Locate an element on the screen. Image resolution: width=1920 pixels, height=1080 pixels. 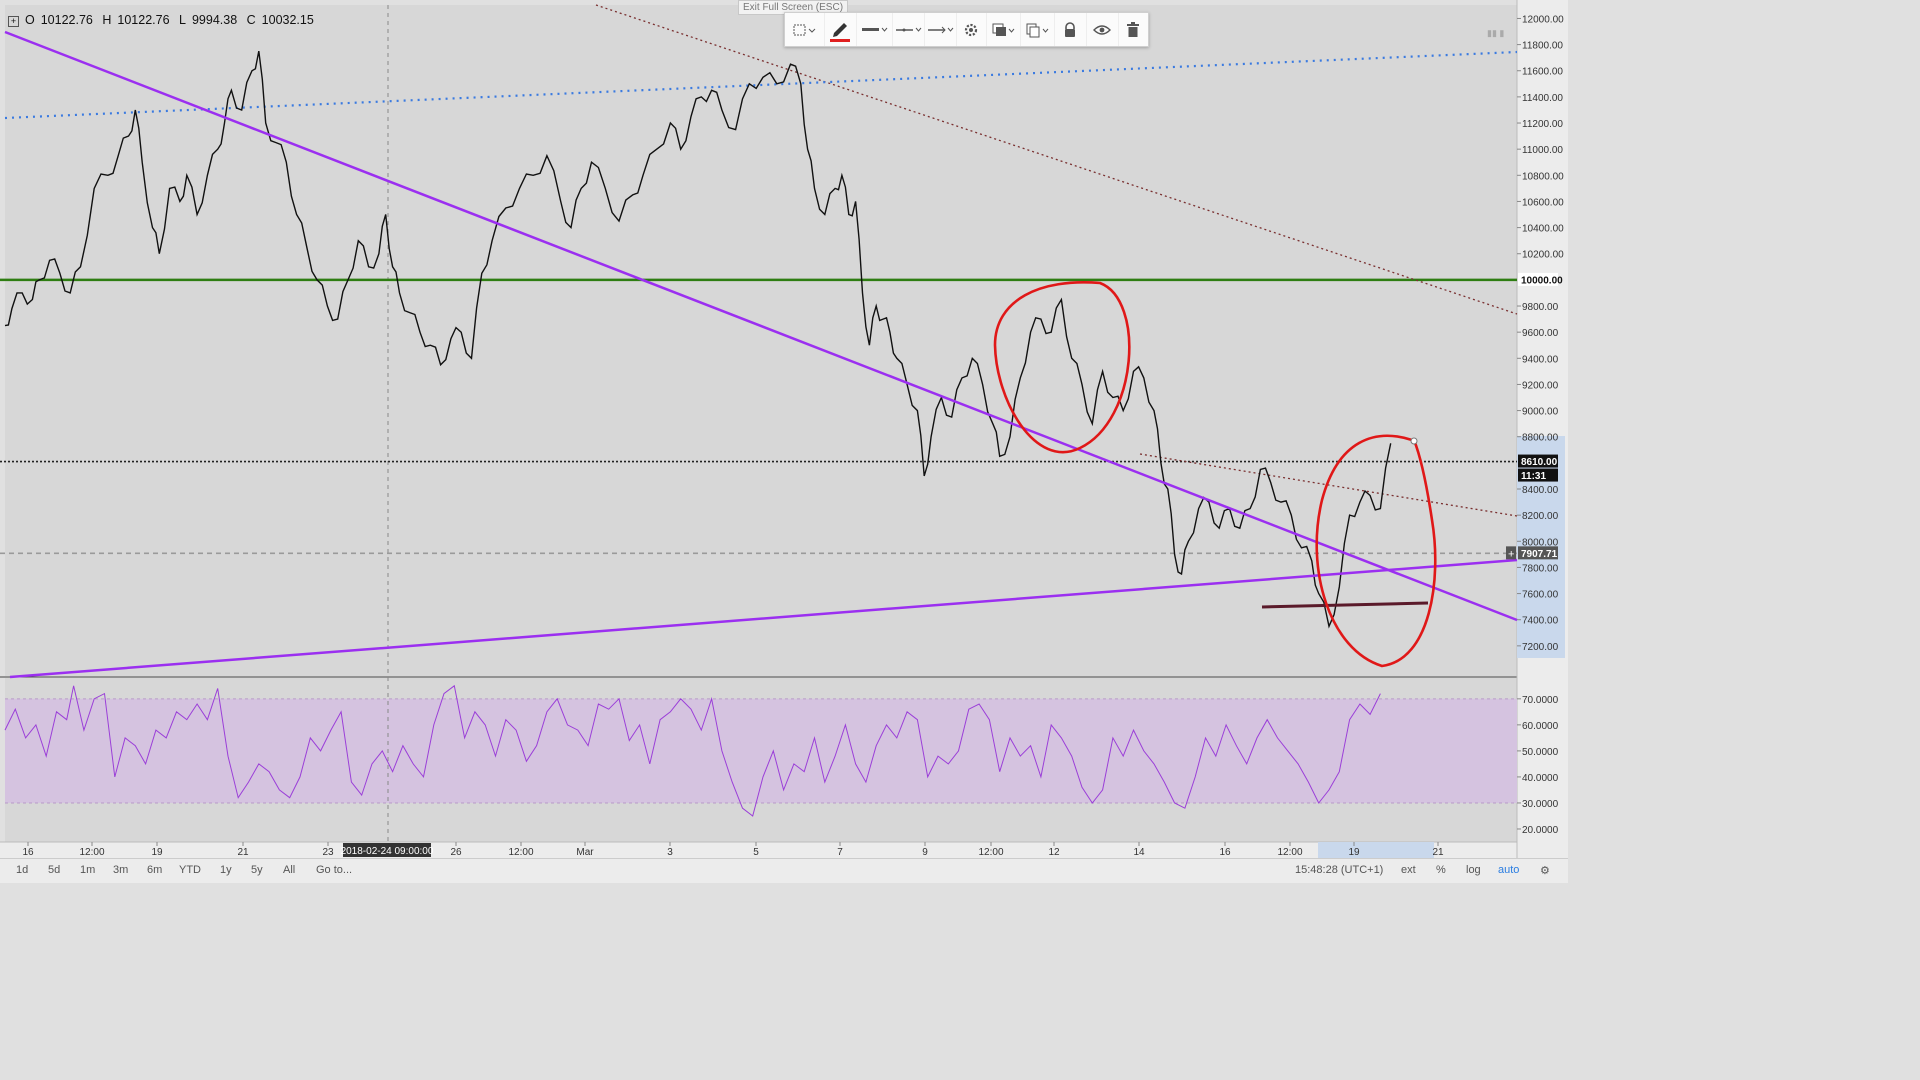
time-tick-label: 9 is located at coordinates (925, 852).